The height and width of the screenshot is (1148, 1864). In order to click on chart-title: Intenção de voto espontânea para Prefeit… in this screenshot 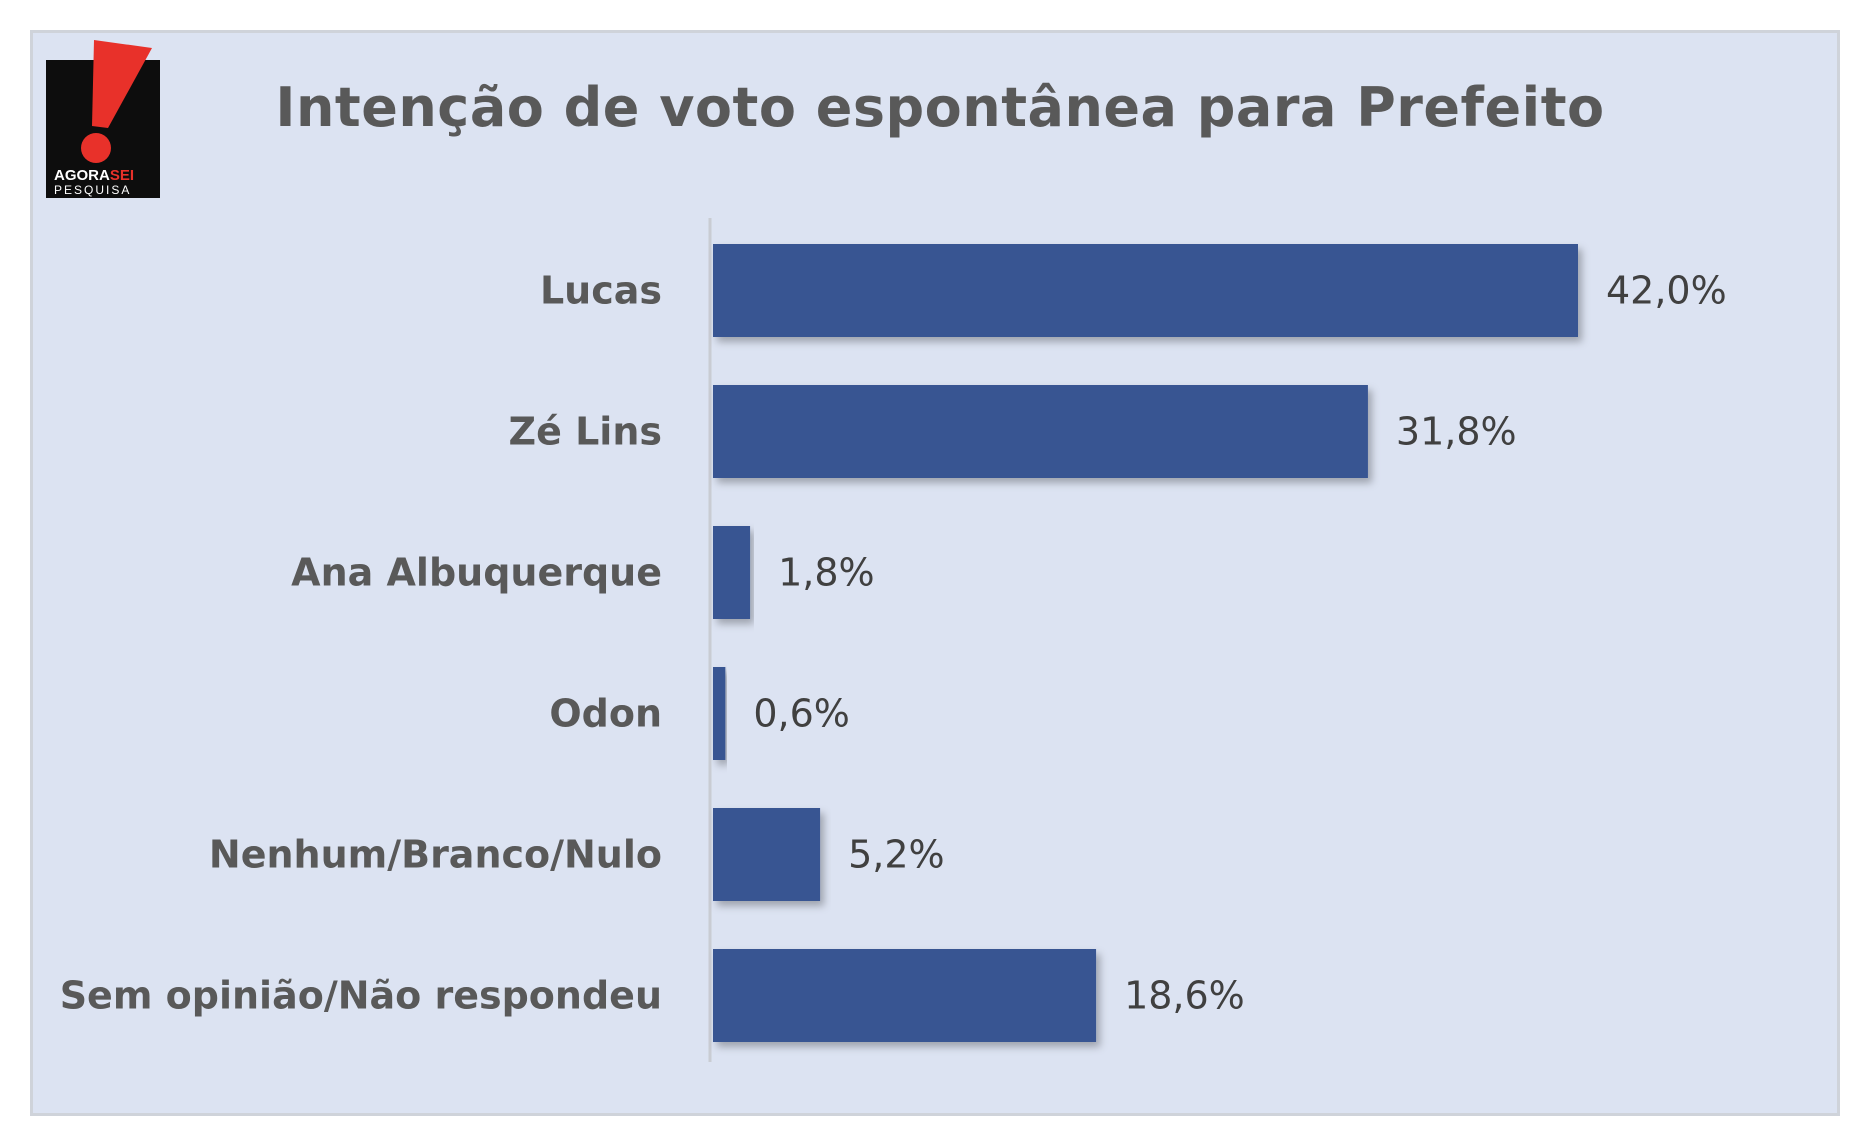, I will do `click(940, 107)`.